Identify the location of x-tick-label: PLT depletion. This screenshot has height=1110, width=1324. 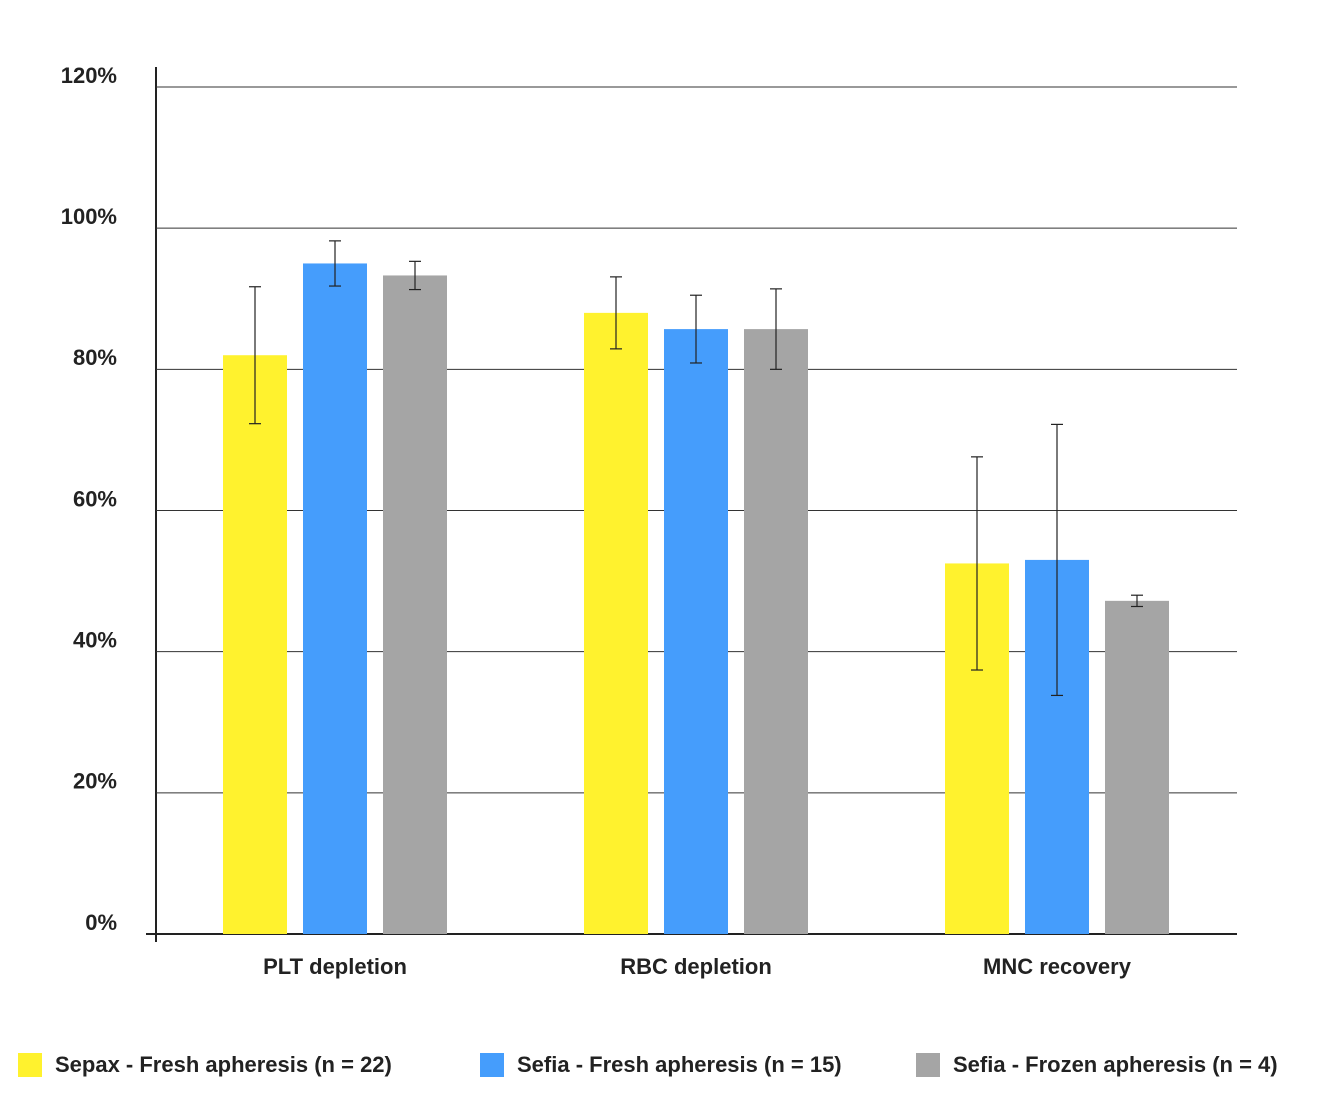
(335, 966).